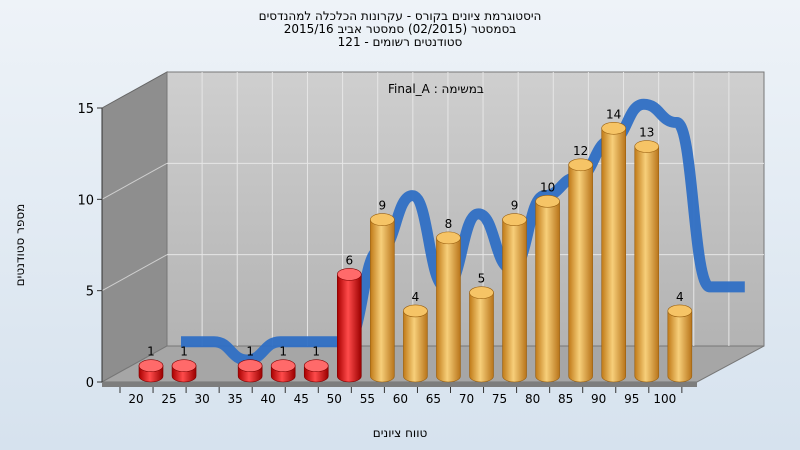  What do you see at coordinates (20, 245) in the screenshot?
I see `y-axis-label: מספר סטודנטים` at bounding box center [20, 245].